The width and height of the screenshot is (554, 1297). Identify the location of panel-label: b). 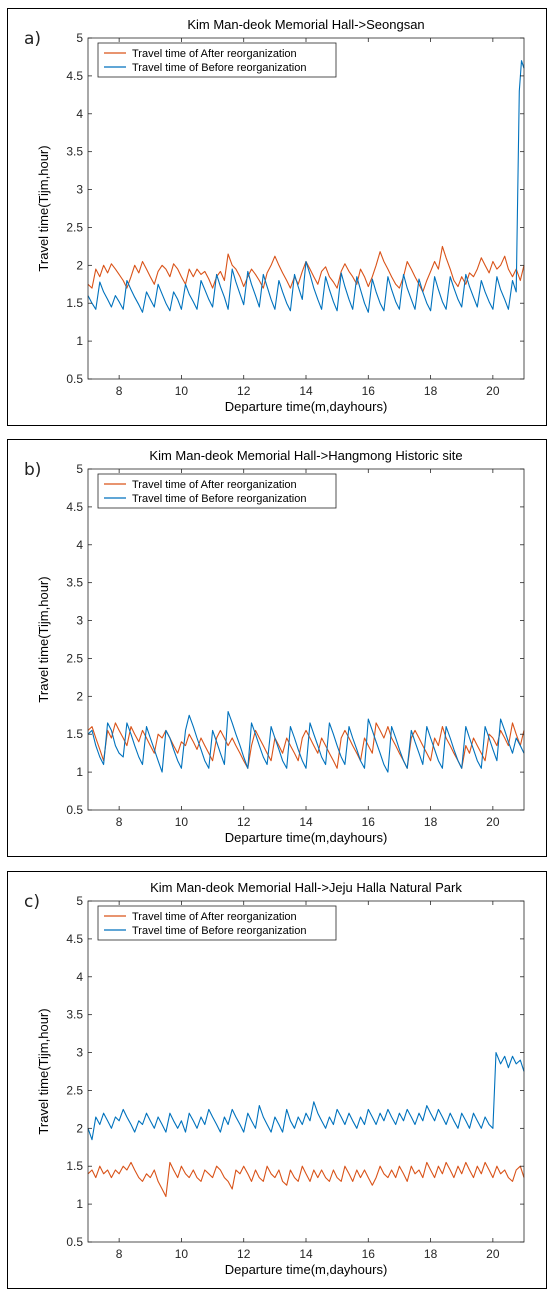
(33, 470).